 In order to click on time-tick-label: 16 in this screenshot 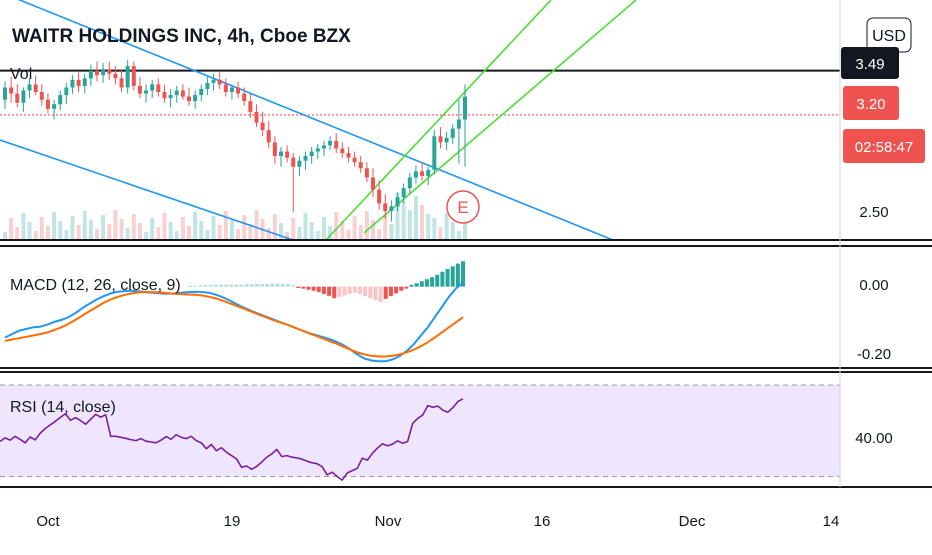, I will do `click(542, 521)`.